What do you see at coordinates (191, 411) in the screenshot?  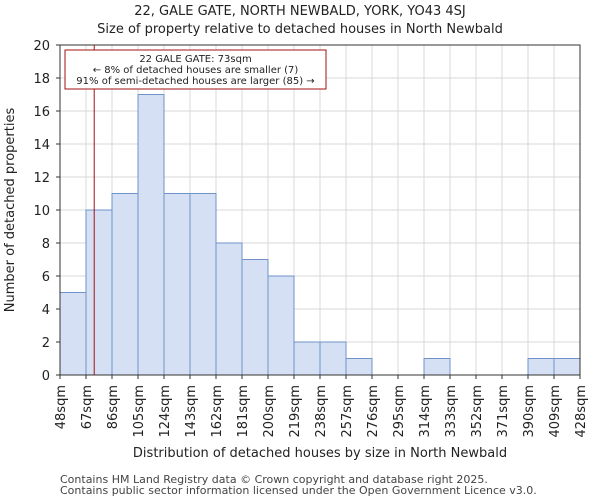 I see `x-tick-label: 143sqm` at bounding box center [191, 411].